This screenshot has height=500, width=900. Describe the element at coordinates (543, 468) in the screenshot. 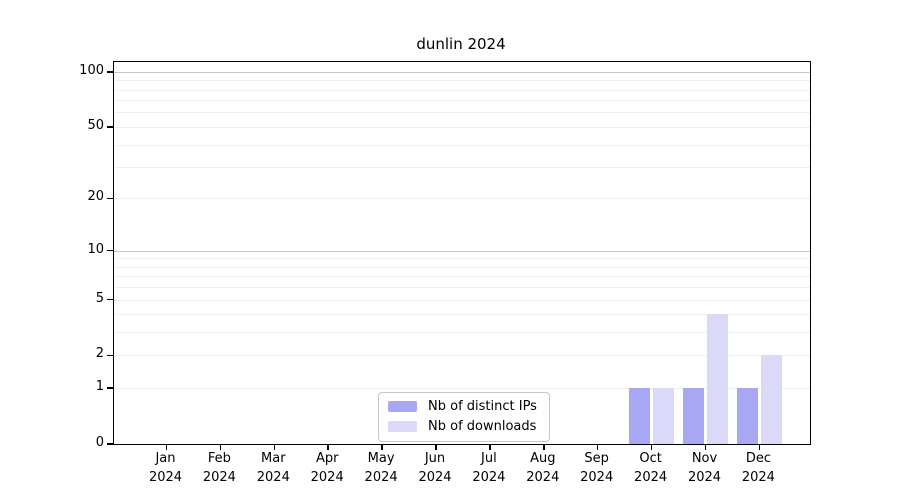

I see `x-tick-label-aug-2024: Aug 2024` at that location.